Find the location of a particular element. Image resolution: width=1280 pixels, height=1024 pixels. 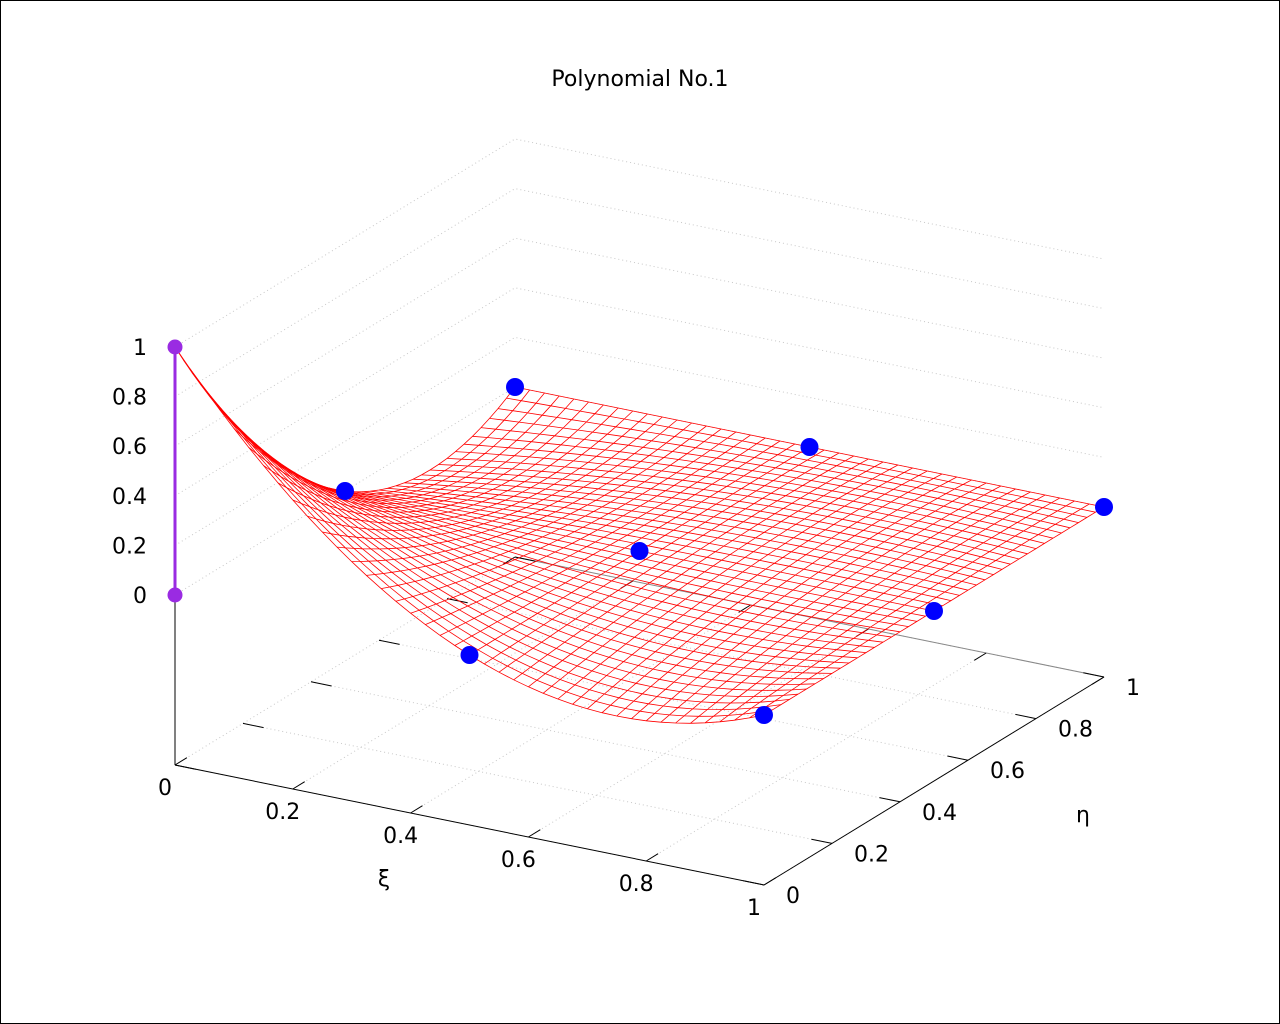

eta-tick-label: 0 is located at coordinates (793, 896).